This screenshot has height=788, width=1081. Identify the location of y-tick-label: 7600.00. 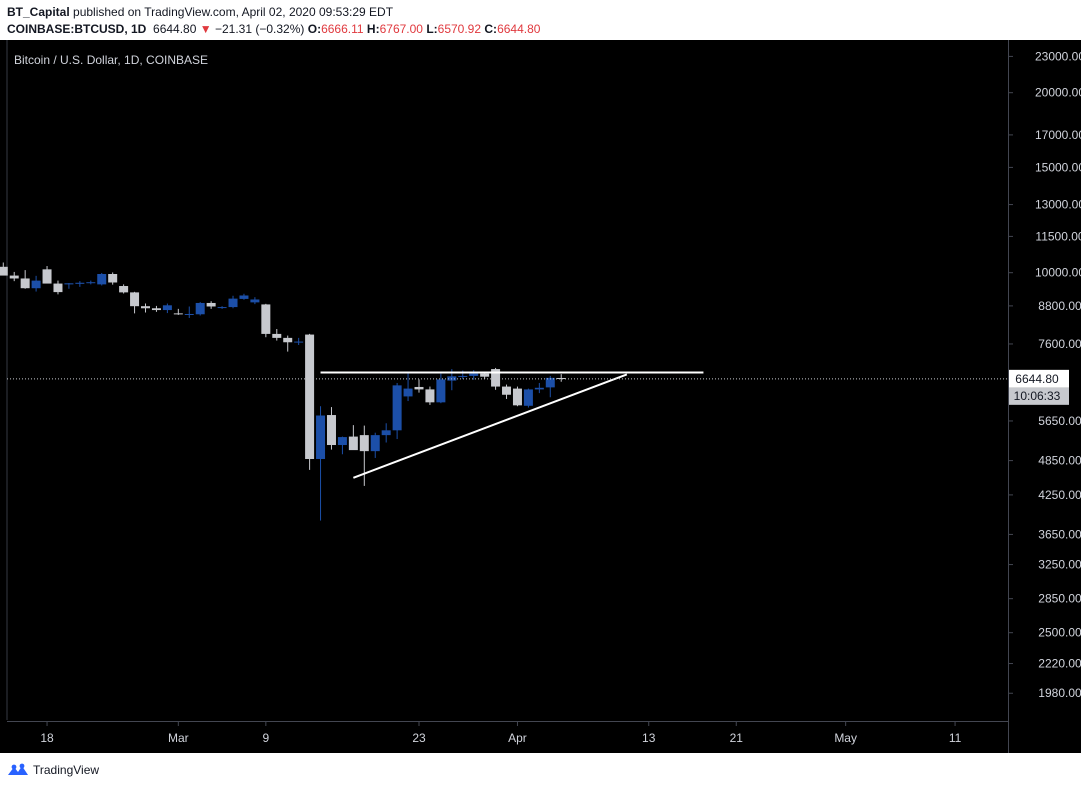
(1059, 344).